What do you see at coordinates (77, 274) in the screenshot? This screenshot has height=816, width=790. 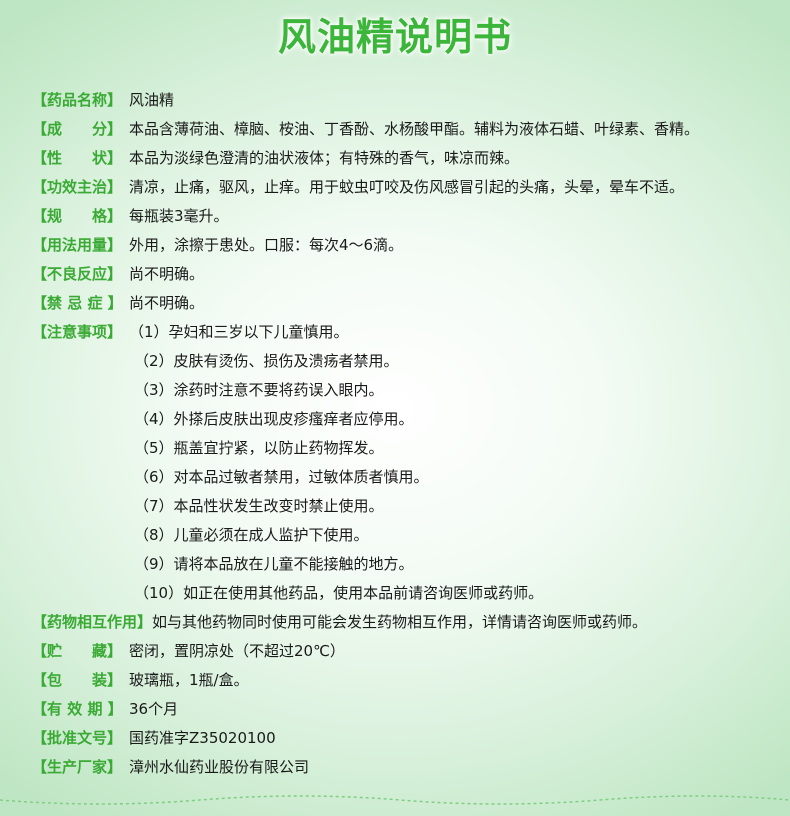 I see `field-label: 【不良反应】` at bounding box center [77, 274].